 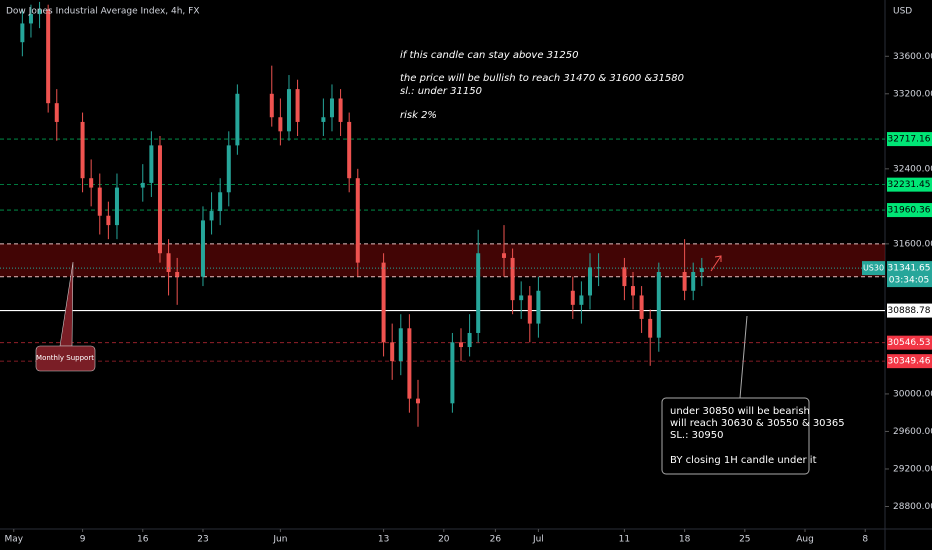 I want to click on x-tick-label: 23, so click(x=202, y=540).